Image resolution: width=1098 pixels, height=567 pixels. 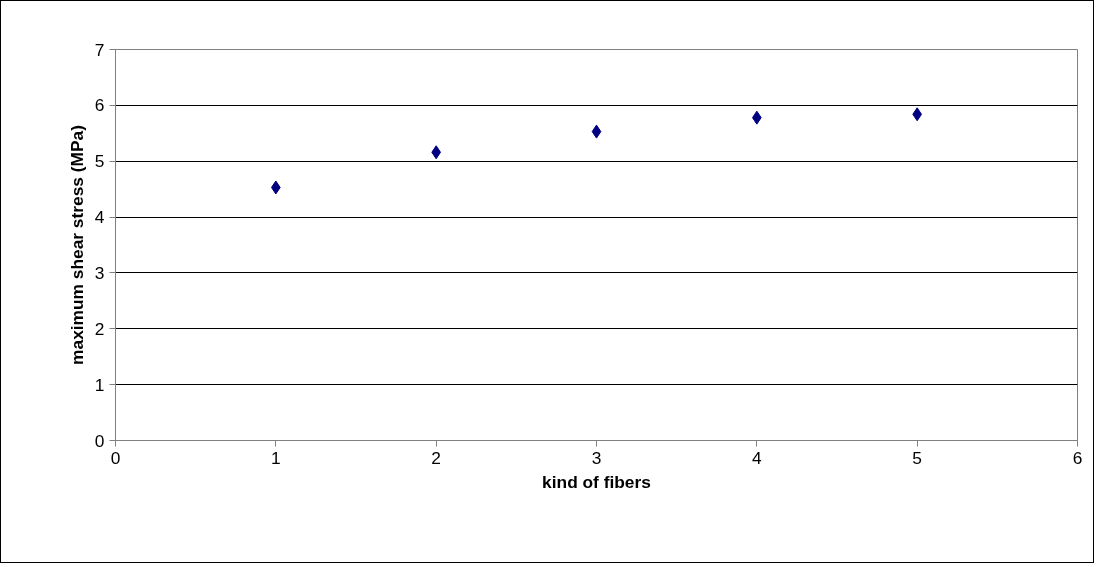 I want to click on x-tick-label: 3, so click(x=596, y=457).